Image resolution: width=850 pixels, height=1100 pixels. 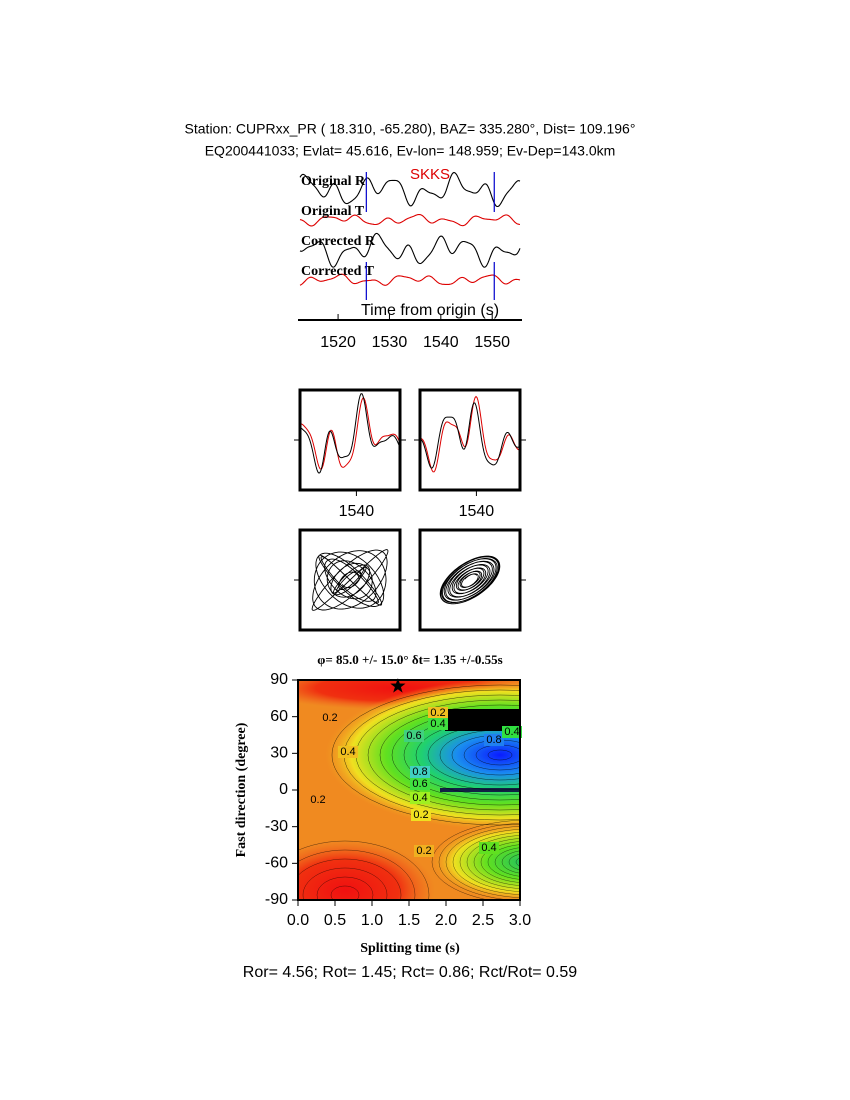 What do you see at coordinates (276, 863) in the screenshot?
I see `y-tick-label: -60` at bounding box center [276, 863].